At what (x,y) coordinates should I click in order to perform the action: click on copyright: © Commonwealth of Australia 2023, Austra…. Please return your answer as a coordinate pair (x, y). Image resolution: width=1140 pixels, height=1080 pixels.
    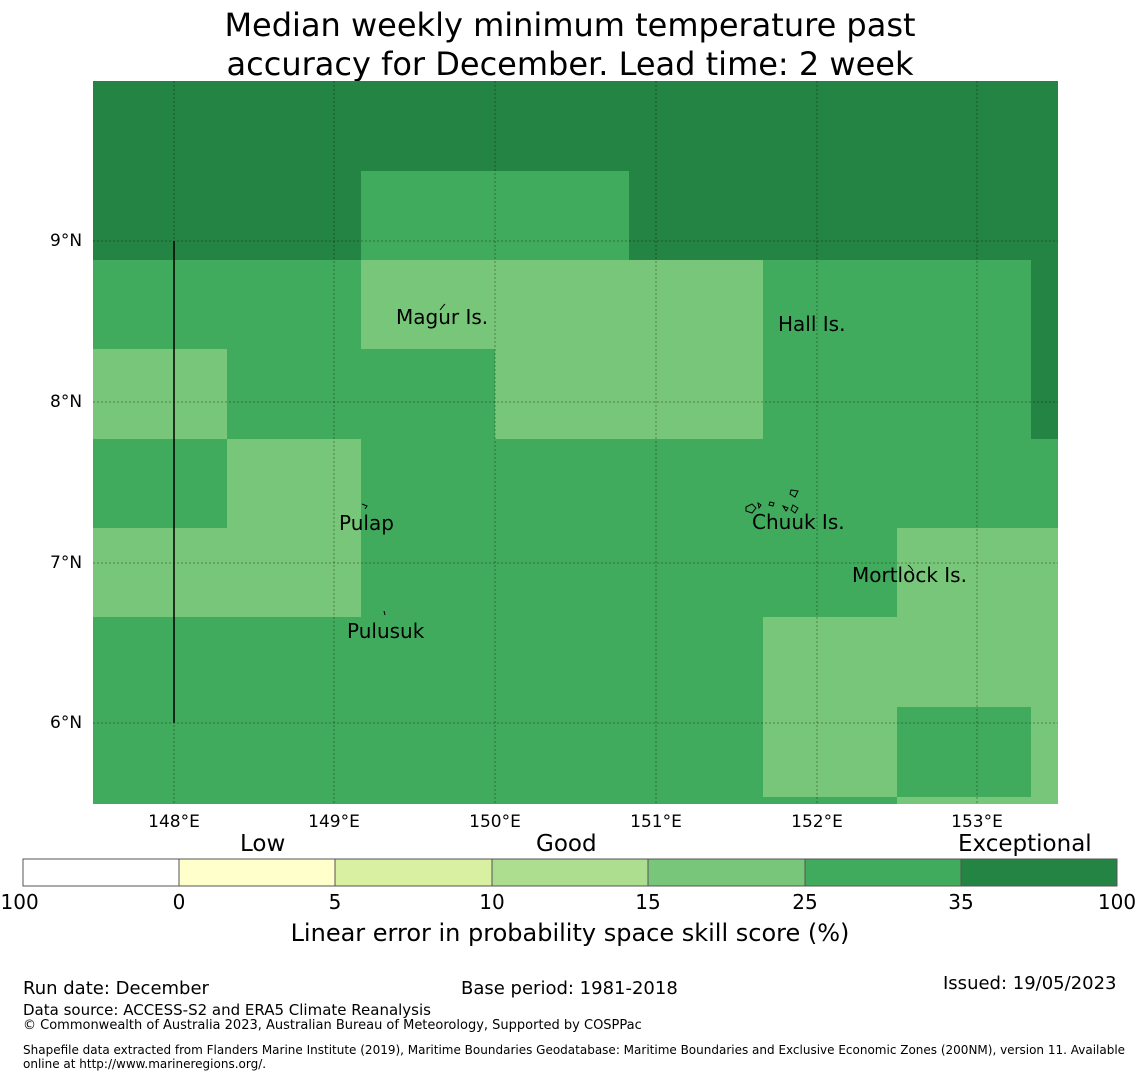
    Looking at the image, I should click on (332, 1025).